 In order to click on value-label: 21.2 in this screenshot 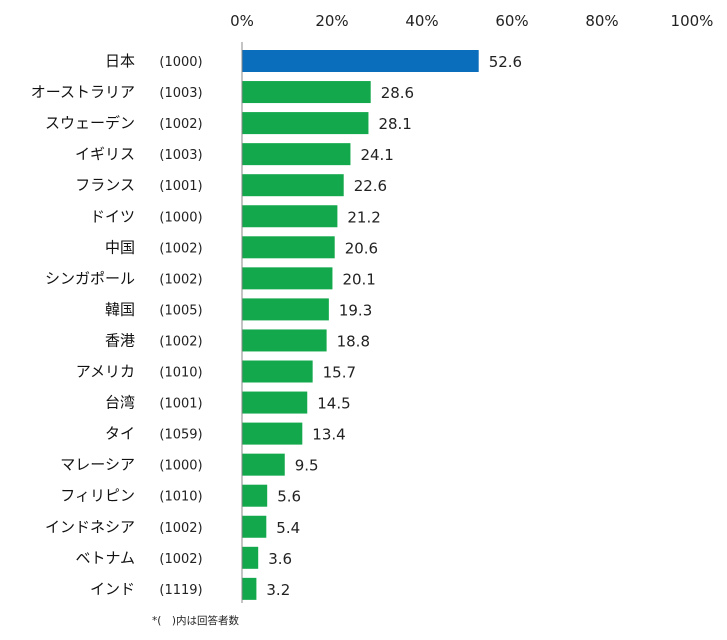, I will do `click(363, 217)`.